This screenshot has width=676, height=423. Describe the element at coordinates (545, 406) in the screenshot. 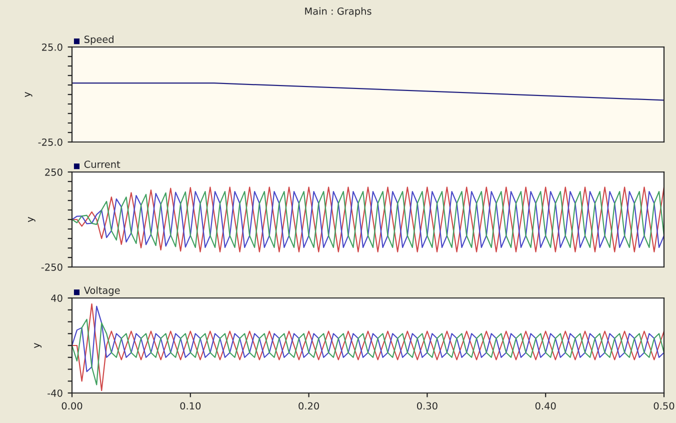

I see `x-tick-label: 0.40` at that location.